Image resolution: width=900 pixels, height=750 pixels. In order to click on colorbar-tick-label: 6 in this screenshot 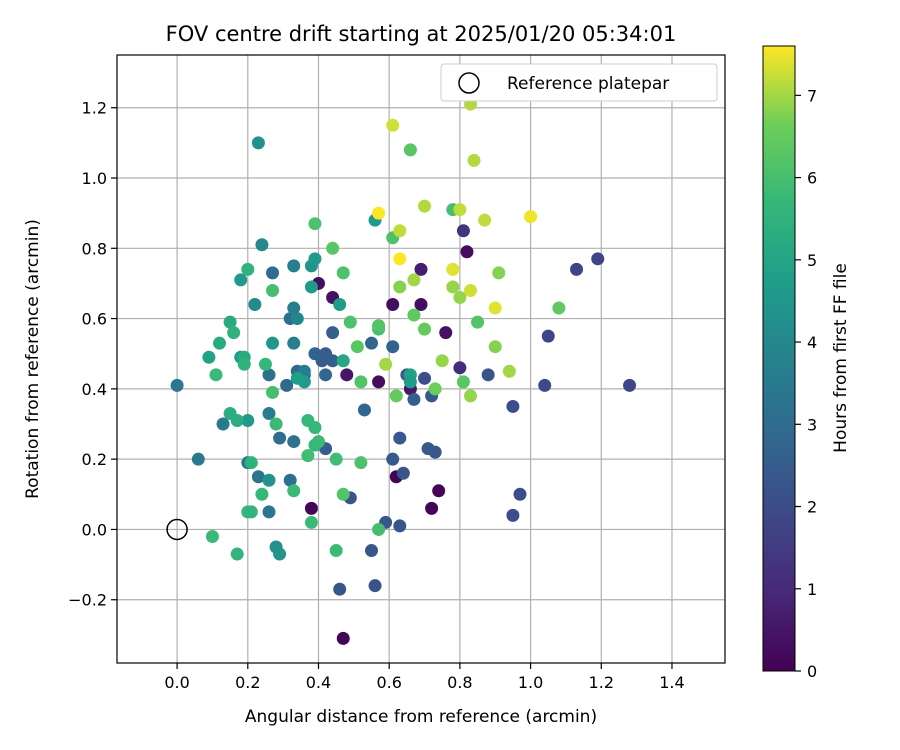, I will do `click(812, 178)`.